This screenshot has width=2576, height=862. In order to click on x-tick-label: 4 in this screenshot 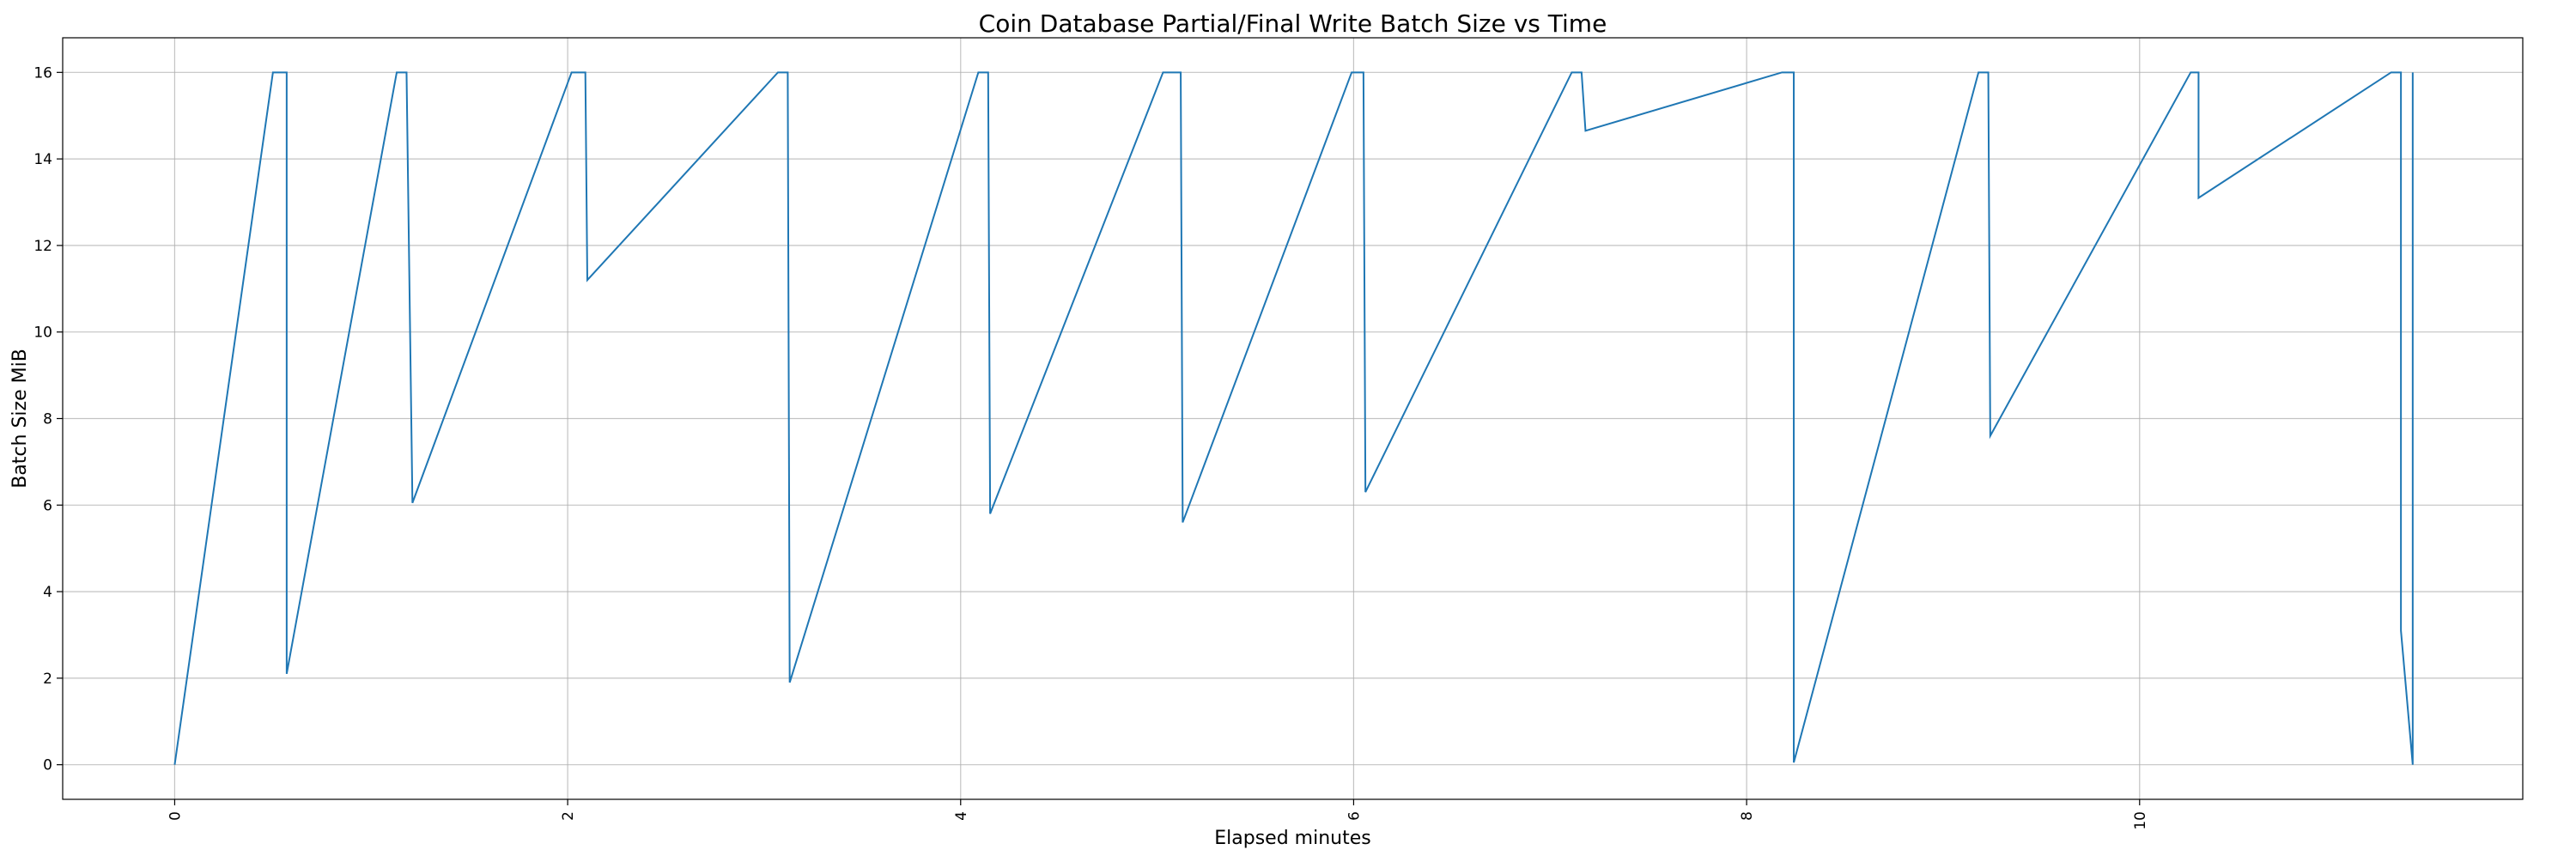, I will do `click(962, 816)`.